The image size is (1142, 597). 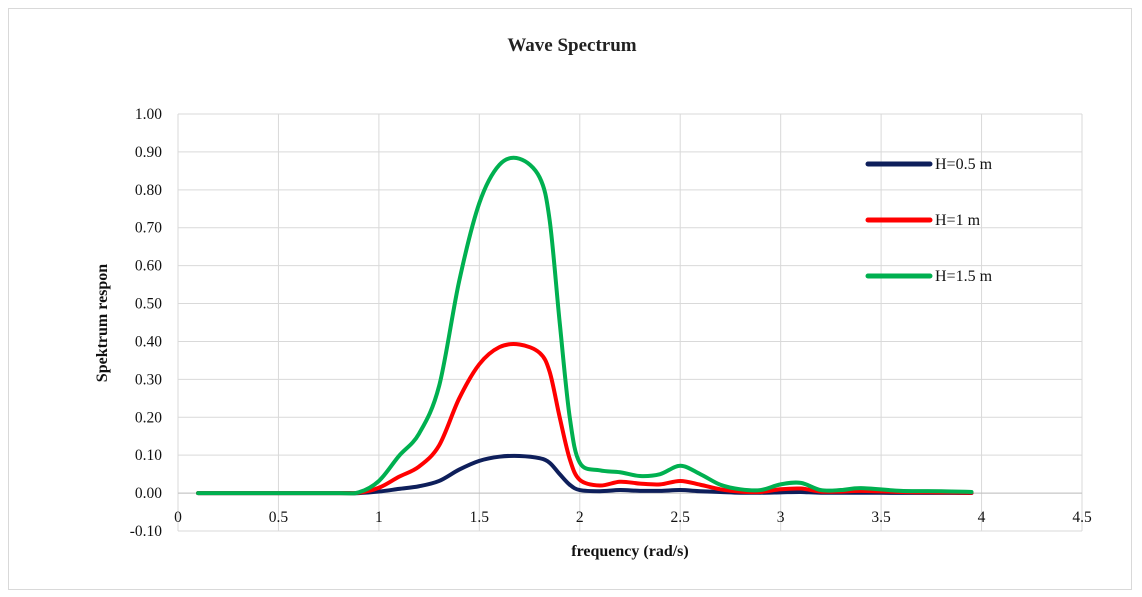 What do you see at coordinates (480, 517) in the screenshot?
I see `x-tick-label: 1.5` at bounding box center [480, 517].